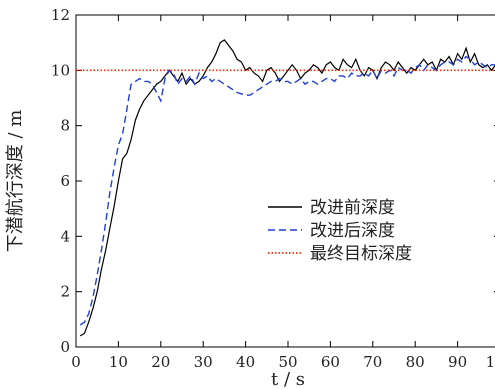 The image size is (495, 389). What do you see at coordinates (361, 254) in the screenshot?
I see `legend-label-2: 最终目标深度` at bounding box center [361, 254].